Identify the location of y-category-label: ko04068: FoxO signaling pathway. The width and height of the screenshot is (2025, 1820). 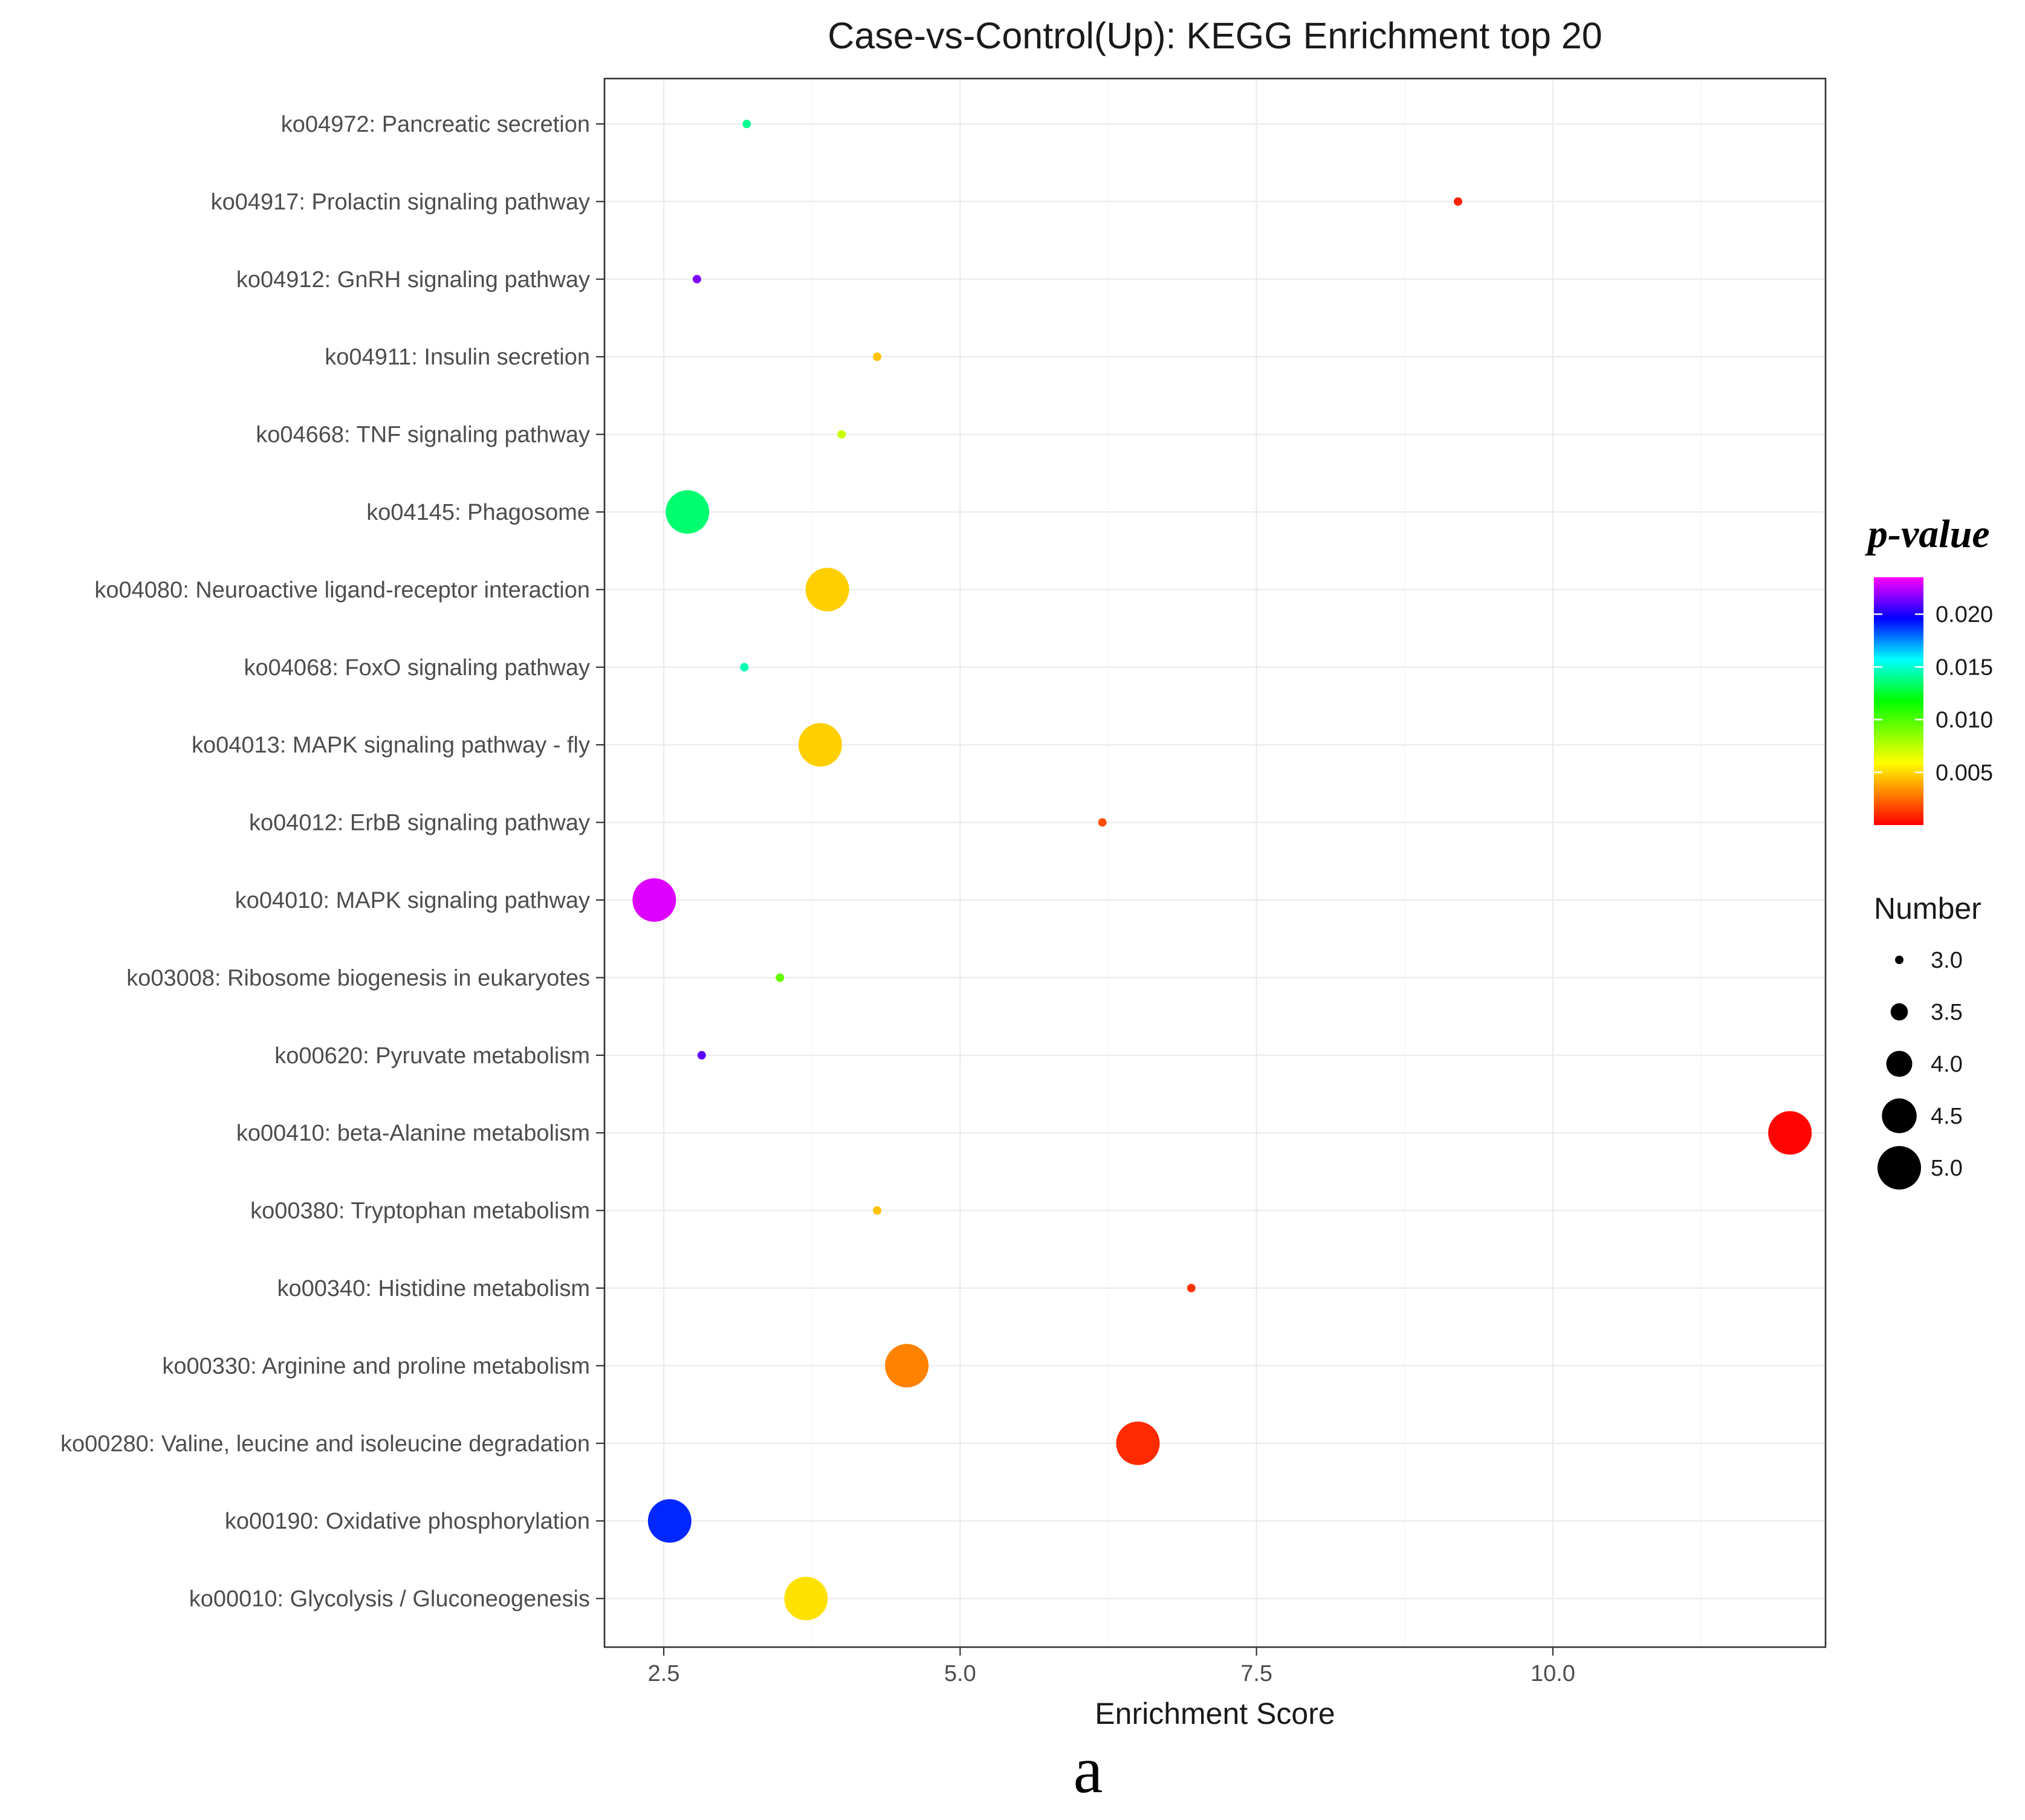
(417, 668).